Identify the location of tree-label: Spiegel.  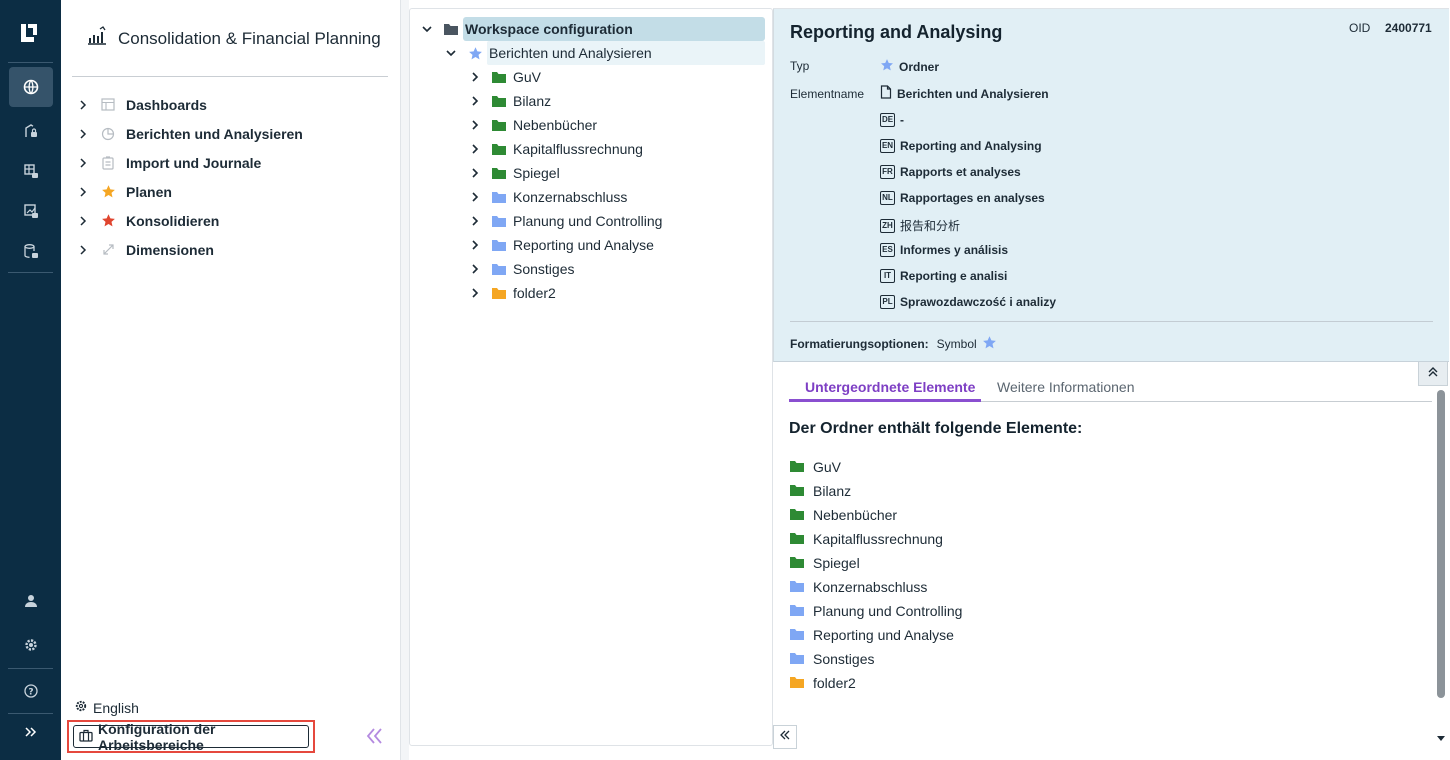
(536, 173).